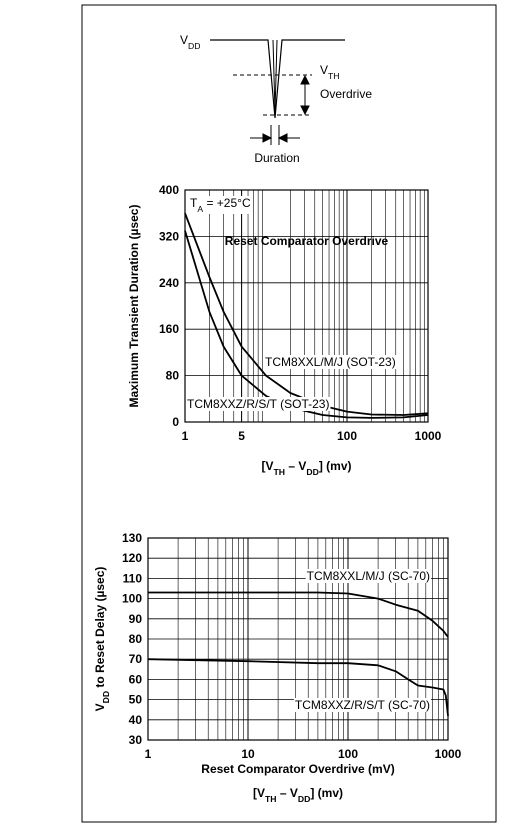 This screenshot has width=513, height=829. I want to click on y-axis-label: Maximum Transient Duration (µsec), so click(134, 306).